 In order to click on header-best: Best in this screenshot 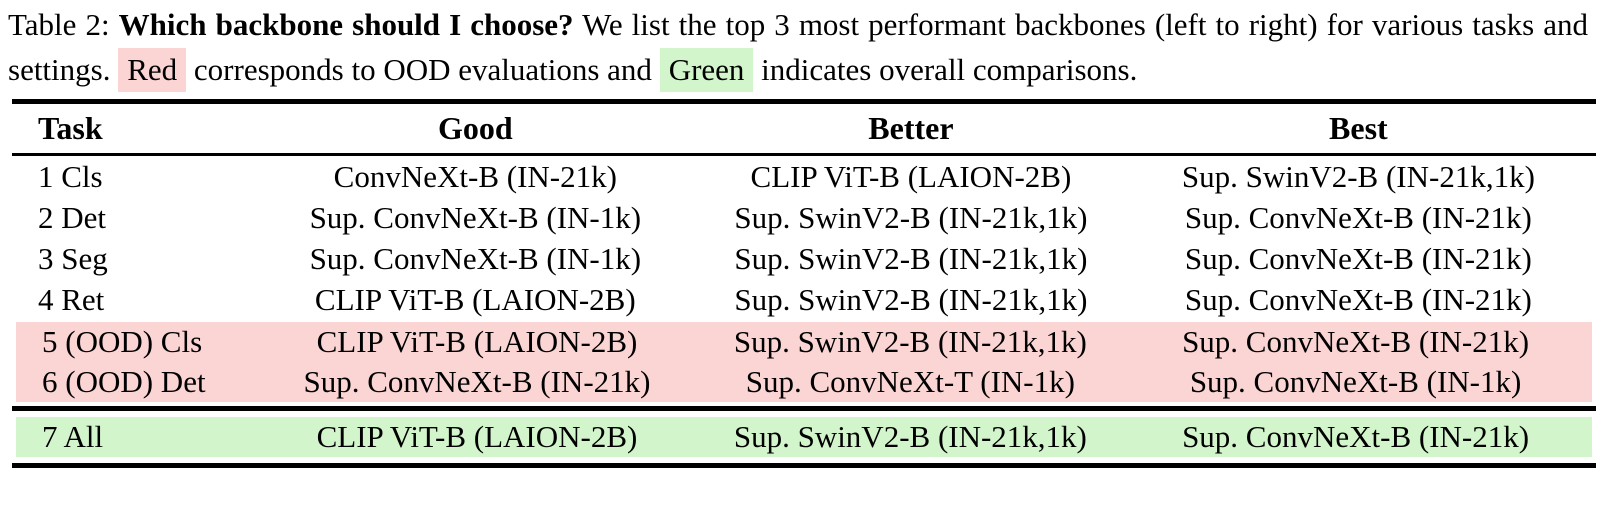, I will do `click(1358, 128)`.